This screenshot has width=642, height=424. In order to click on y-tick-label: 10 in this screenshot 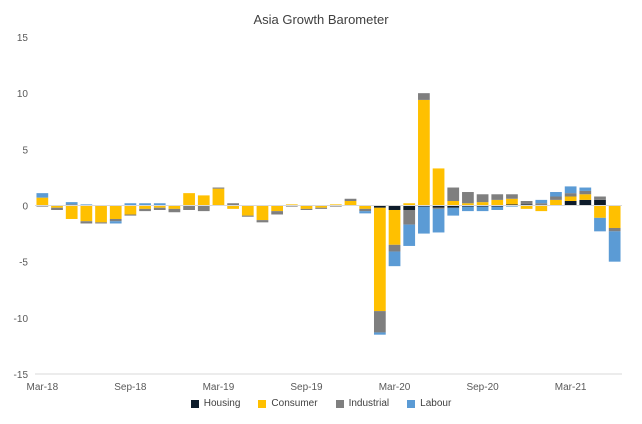, I will do `click(23, 94)`.